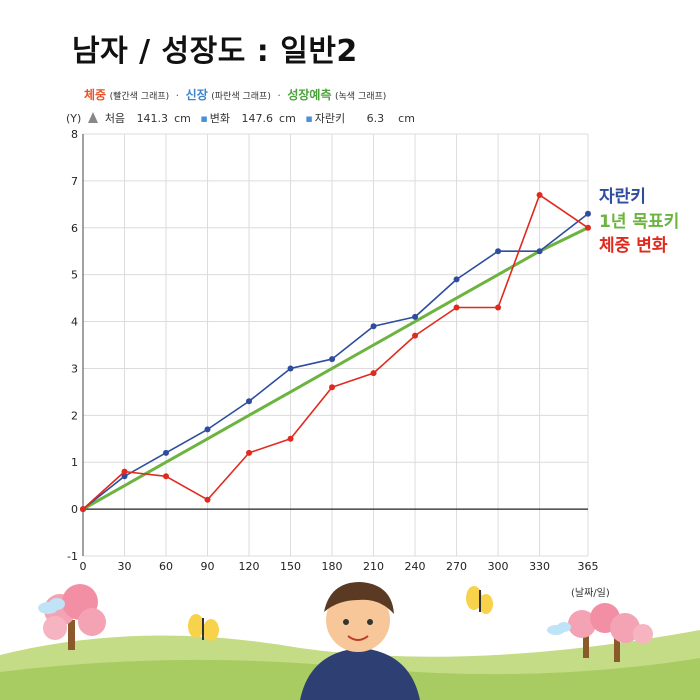  Describe the element at coordinates (74, 275) in the screenshot. I see `y-tick-label: 5` at that location.